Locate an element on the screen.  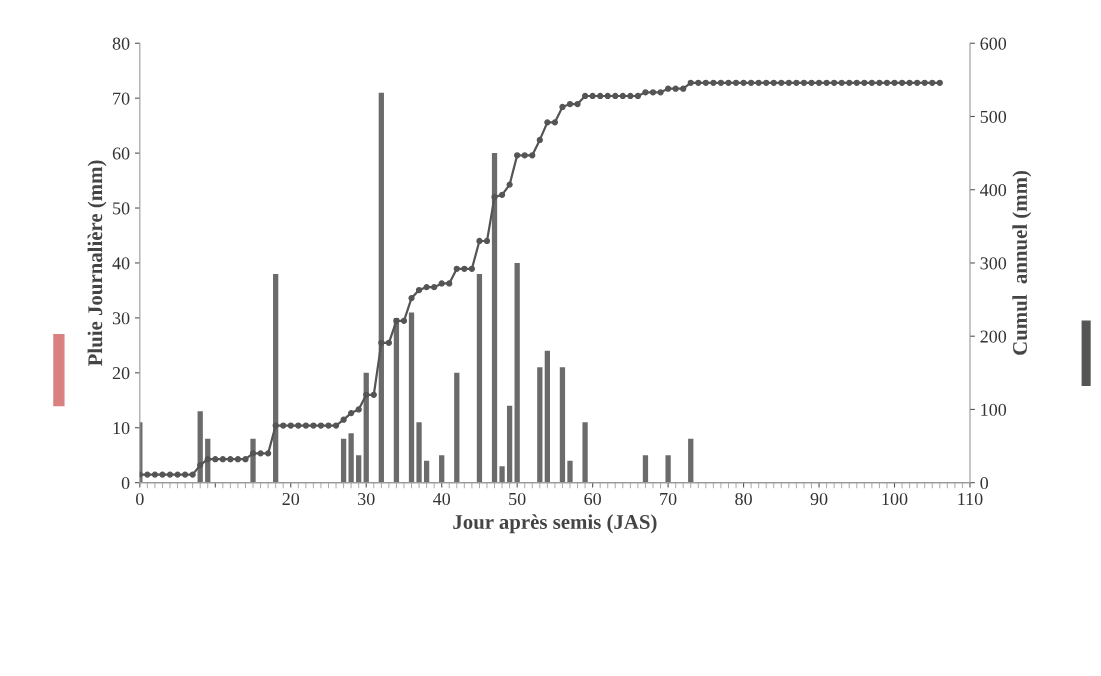
y-tick-label: 50 is located at coordinates (121, 208).